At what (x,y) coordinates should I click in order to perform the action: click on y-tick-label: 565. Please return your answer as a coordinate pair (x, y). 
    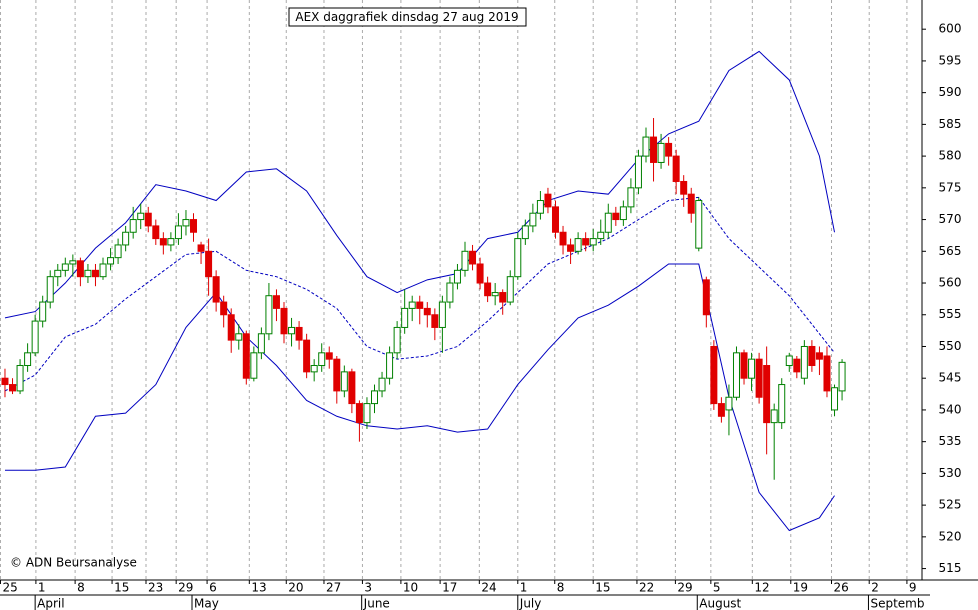
    Looking at the image, I should click on (950, 251).